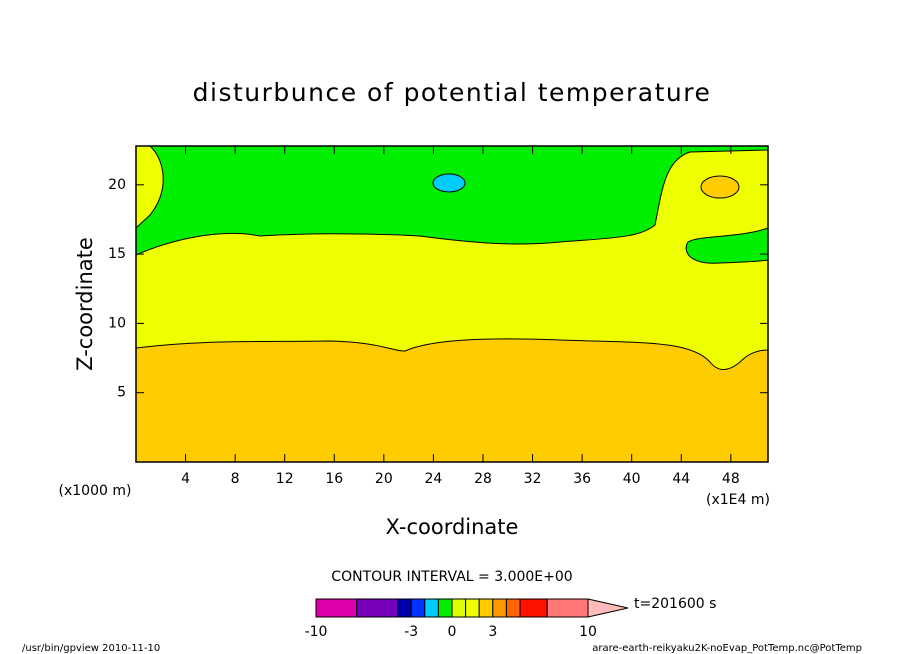 The height and width of the screenshot is (654, 904). I want to click on y-axis-label: Z-coordinate, so click(85, 304).